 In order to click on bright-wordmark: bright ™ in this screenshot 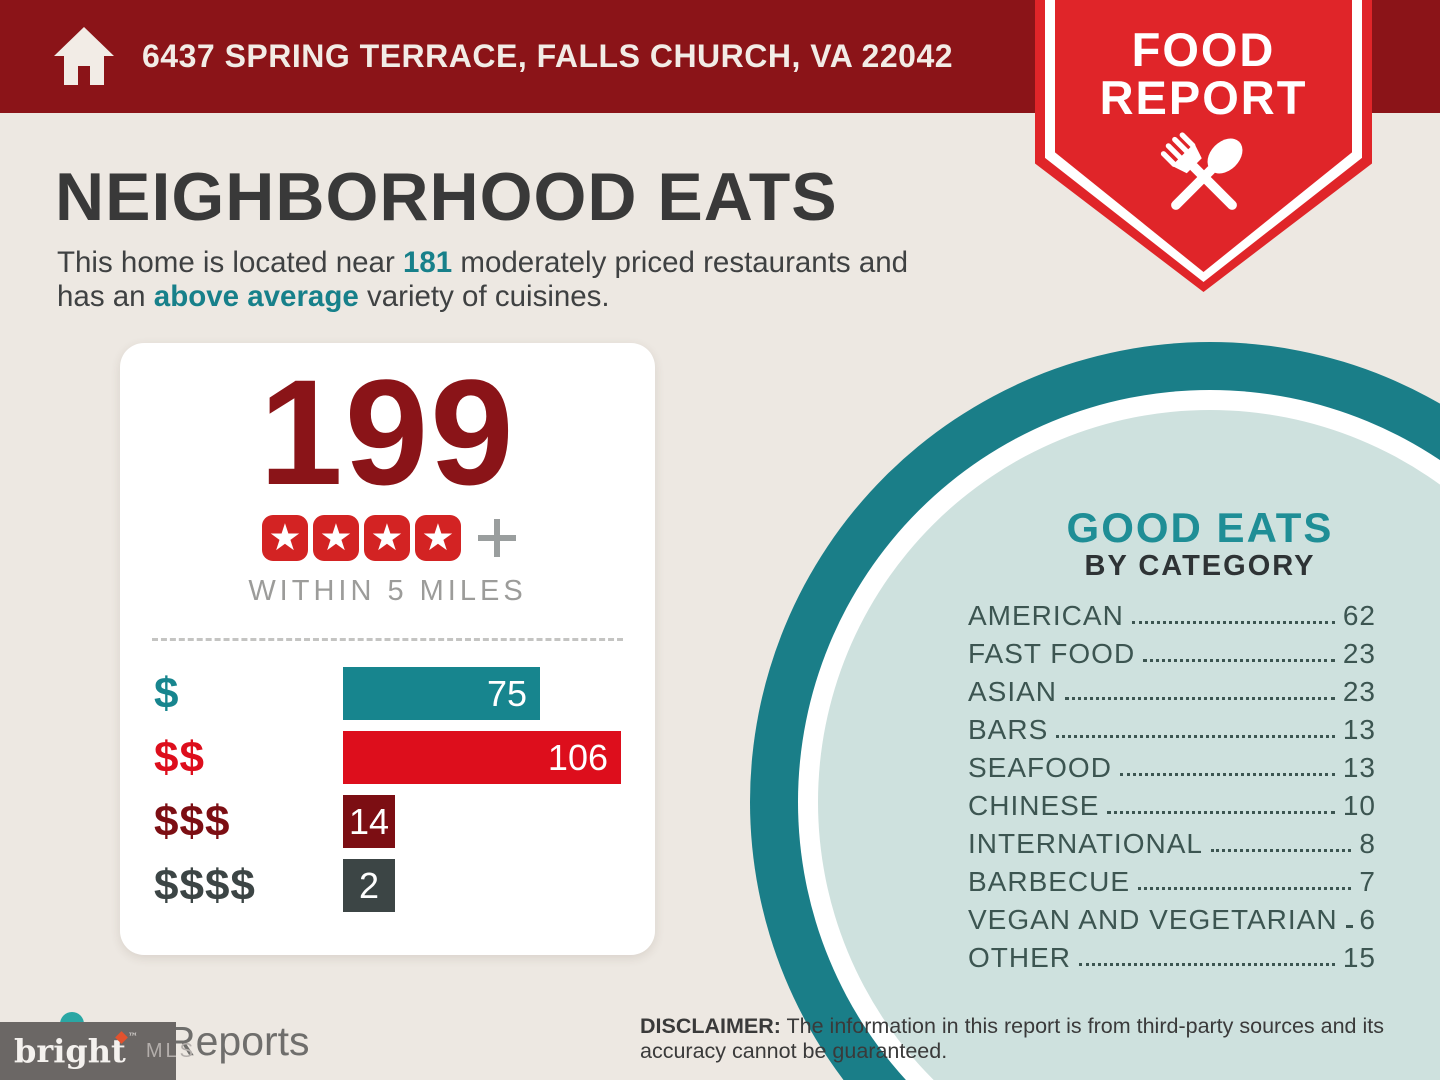, I will do `click(76, 1050)`.